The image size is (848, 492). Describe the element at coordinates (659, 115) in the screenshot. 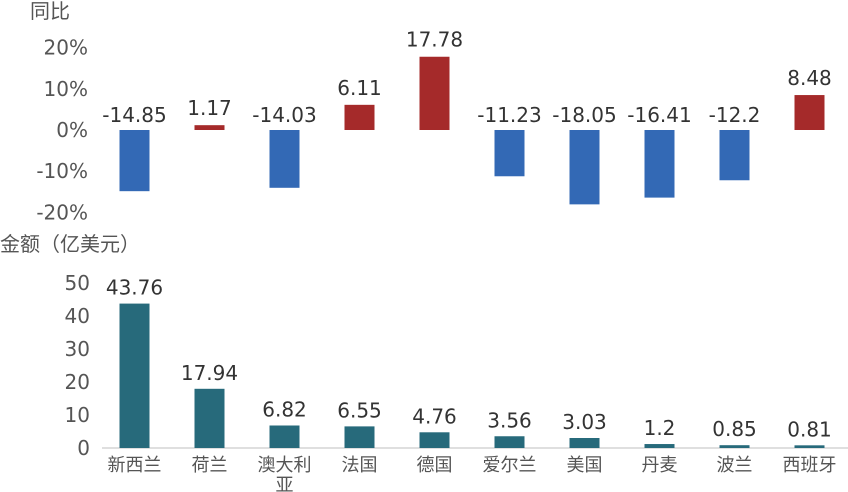

I see `yoy-value-label: -16.41` at that location.